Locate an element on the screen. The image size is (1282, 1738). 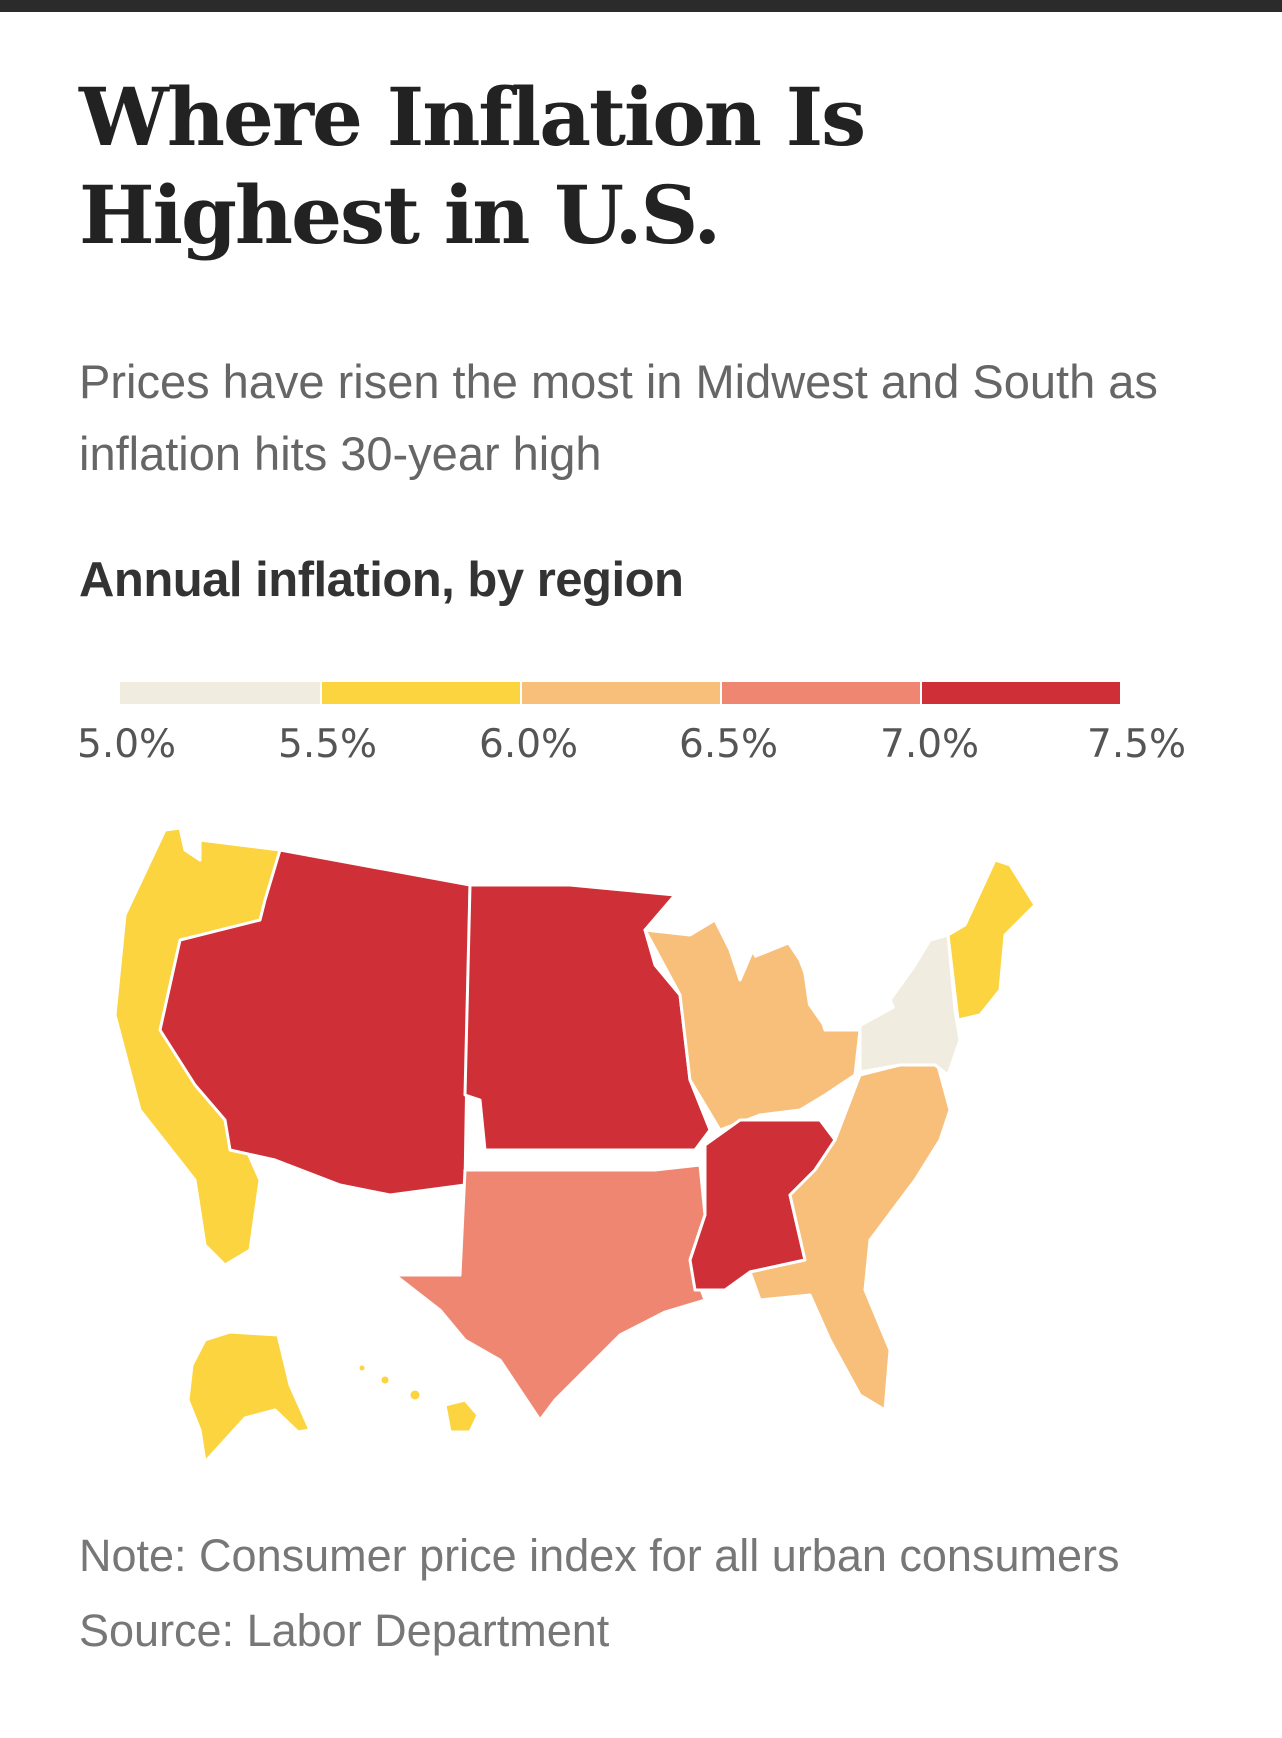
region-new-england is located at coordinates (991, 940).